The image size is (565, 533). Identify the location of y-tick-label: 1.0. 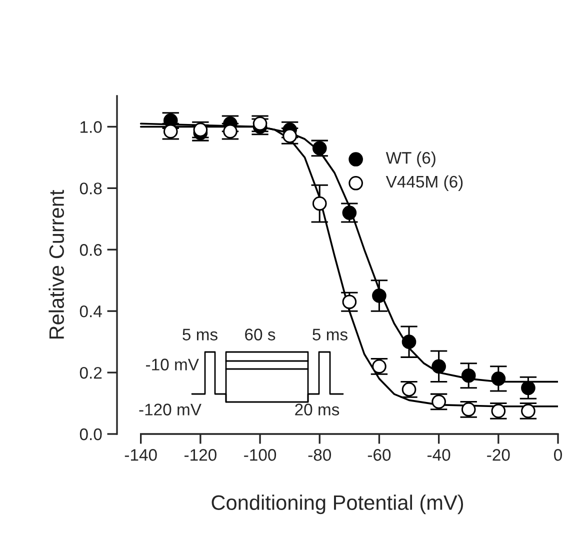
(91, 127).